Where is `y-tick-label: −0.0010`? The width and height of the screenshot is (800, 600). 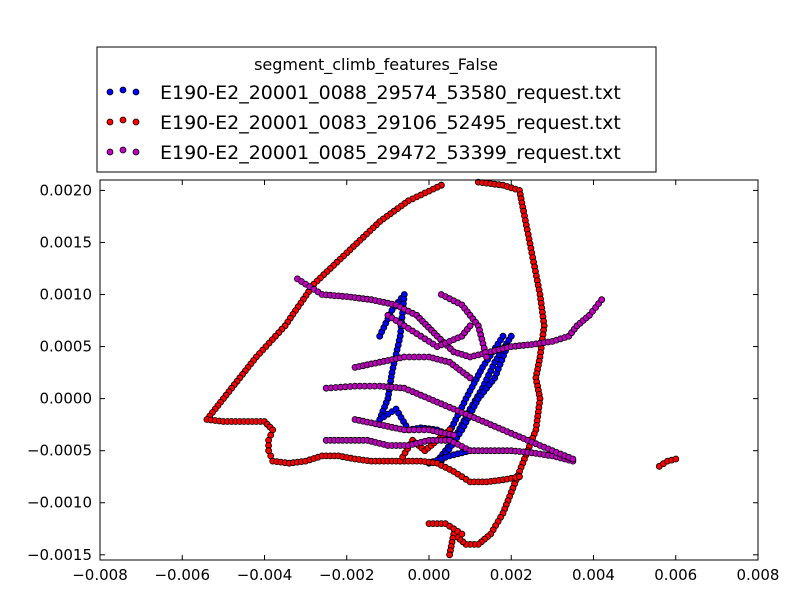
y-tick-label: −0.0010 is located at coordinates (59, 503).